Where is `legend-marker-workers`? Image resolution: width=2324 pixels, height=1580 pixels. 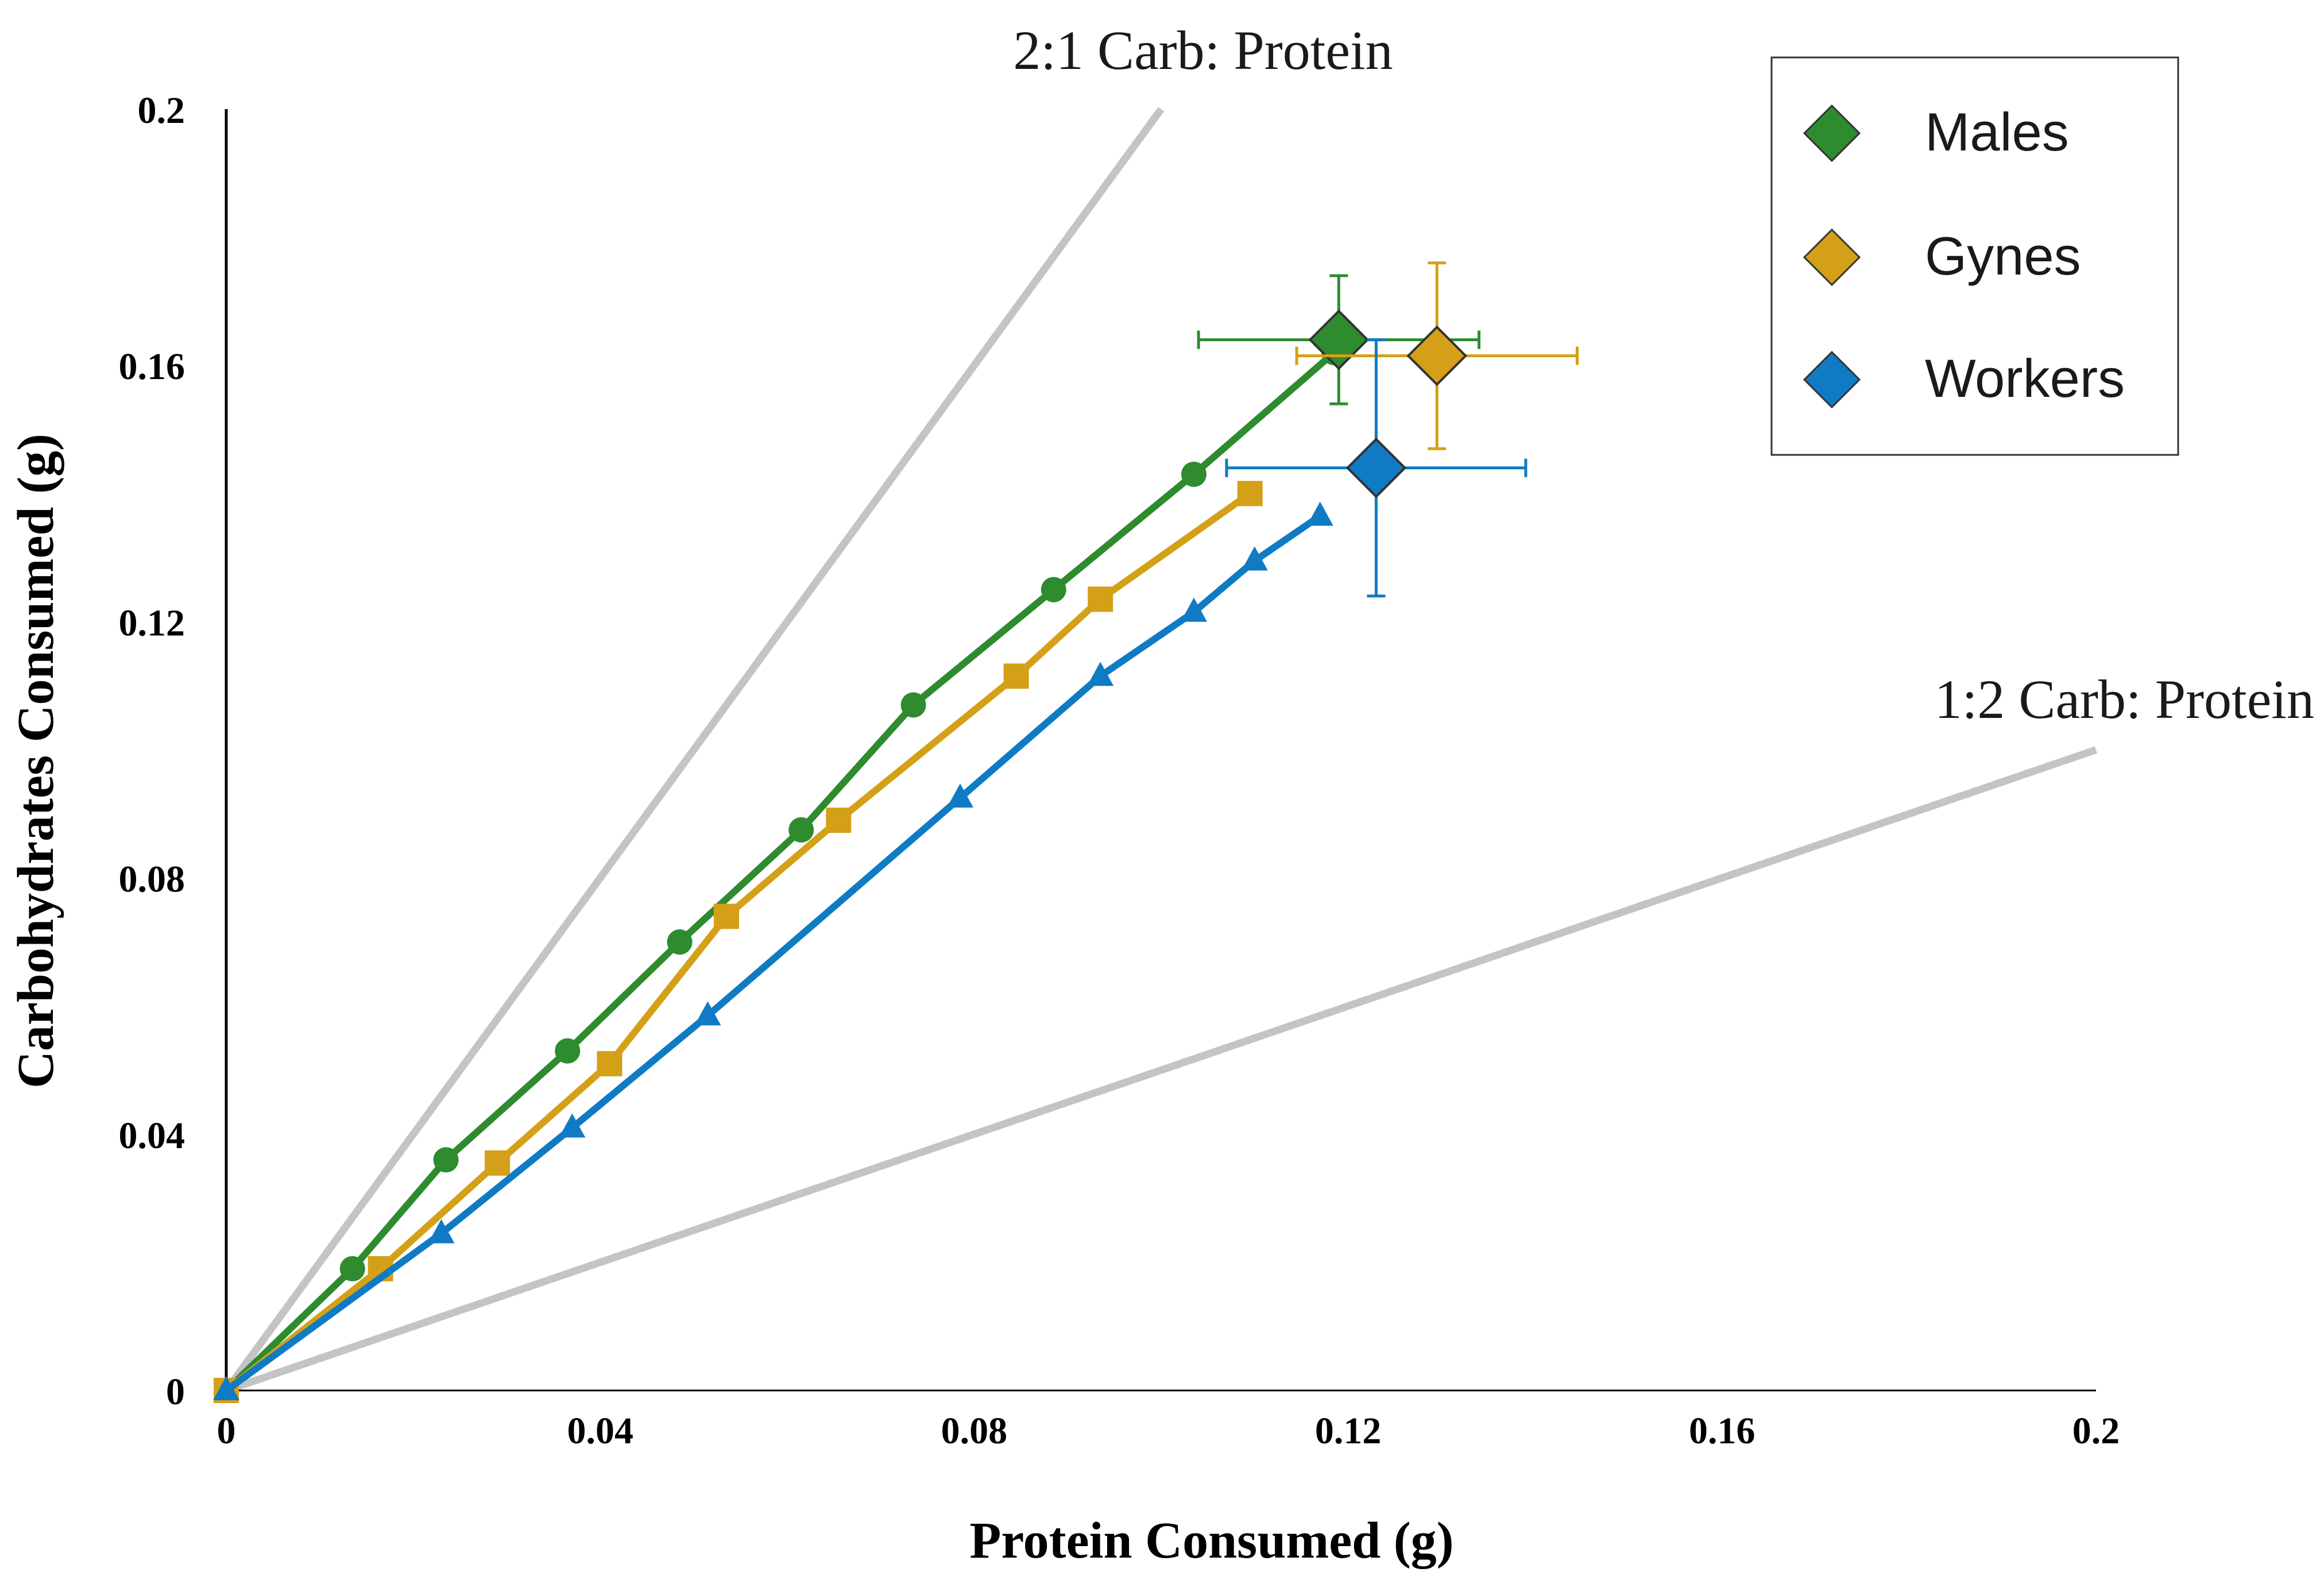 legend-marker-workers is located at coordinates (1832, 379).